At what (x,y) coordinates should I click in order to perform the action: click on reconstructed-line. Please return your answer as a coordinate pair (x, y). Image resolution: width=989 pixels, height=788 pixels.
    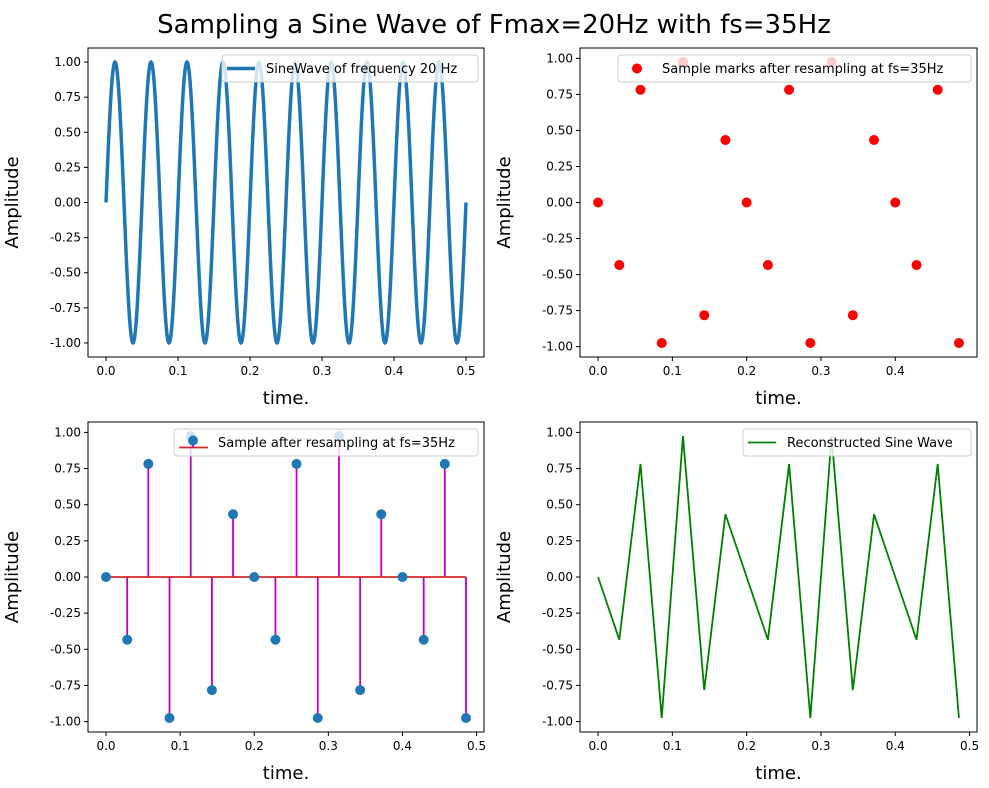
    Looking at the image, I should click on (778, 577).